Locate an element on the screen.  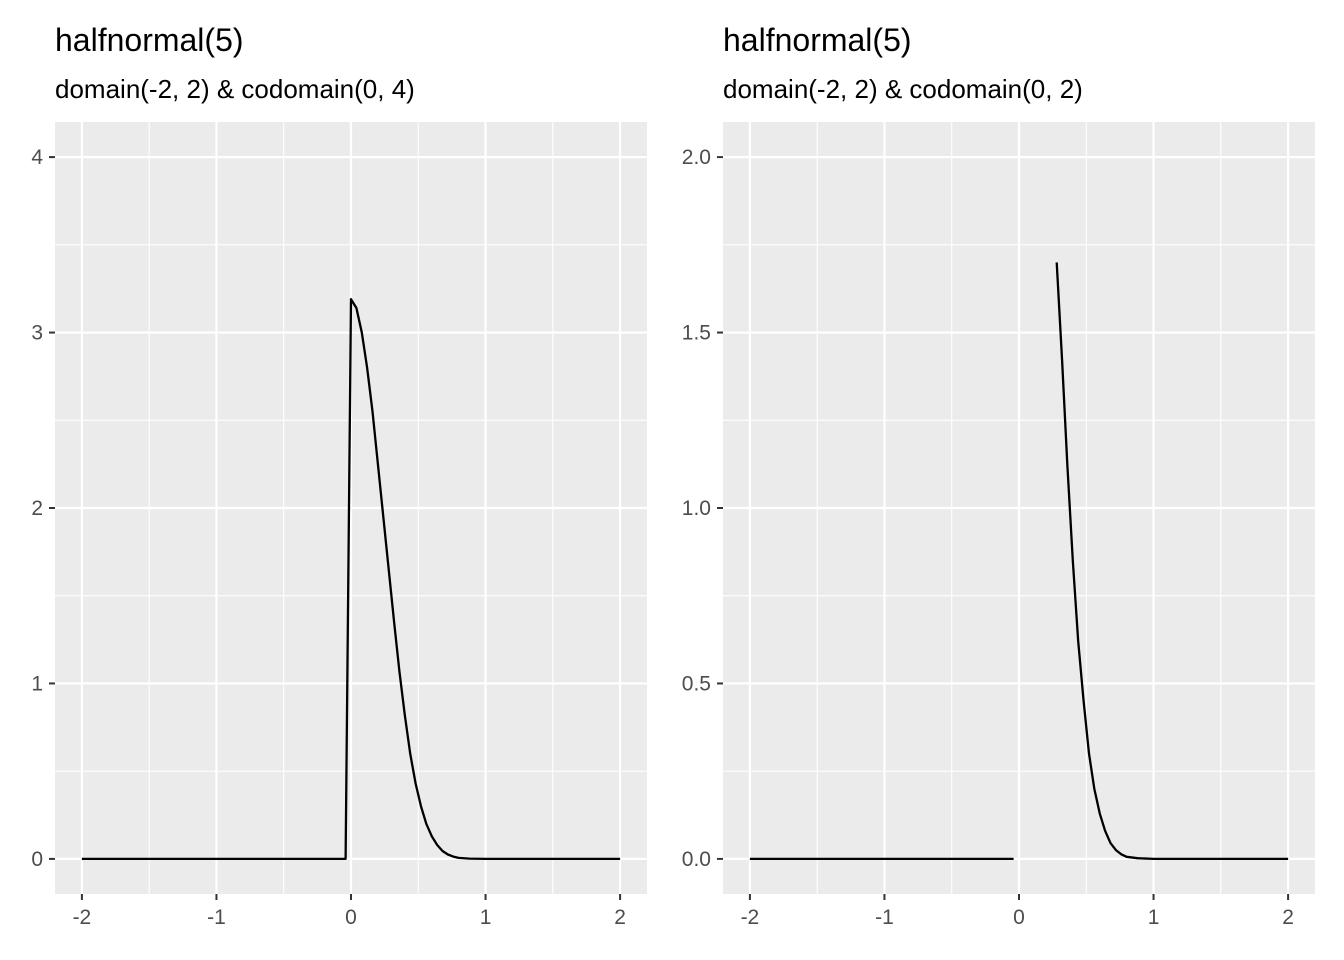
chart-subtitle: domain(-2, 2) & codomain(0, 2) is located at coordinates (903, 89).